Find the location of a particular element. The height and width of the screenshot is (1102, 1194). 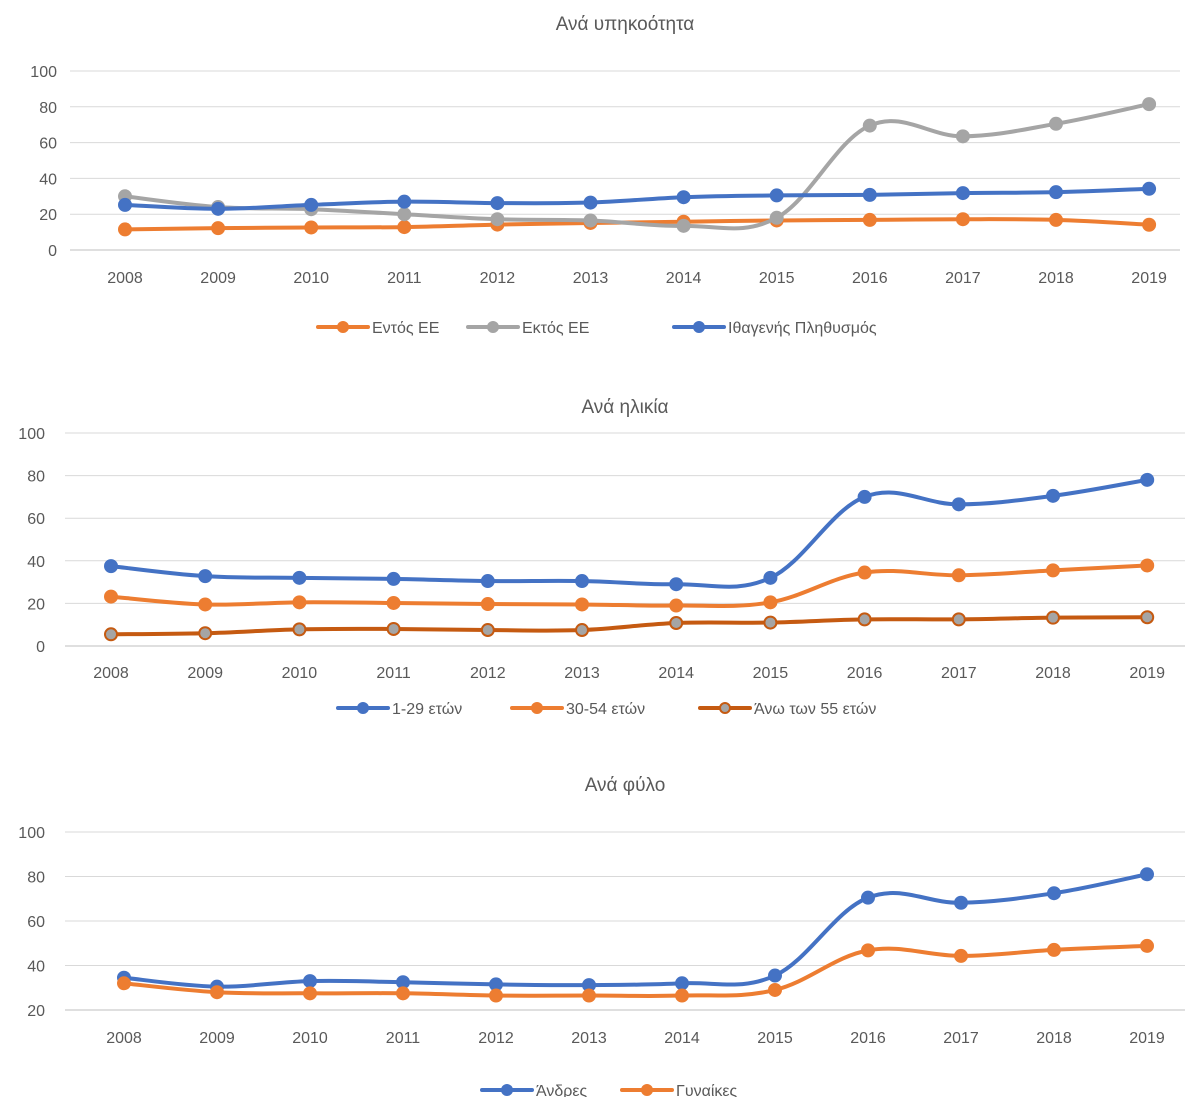

y-tick-label: 100 is located at coordinates (31, 434).